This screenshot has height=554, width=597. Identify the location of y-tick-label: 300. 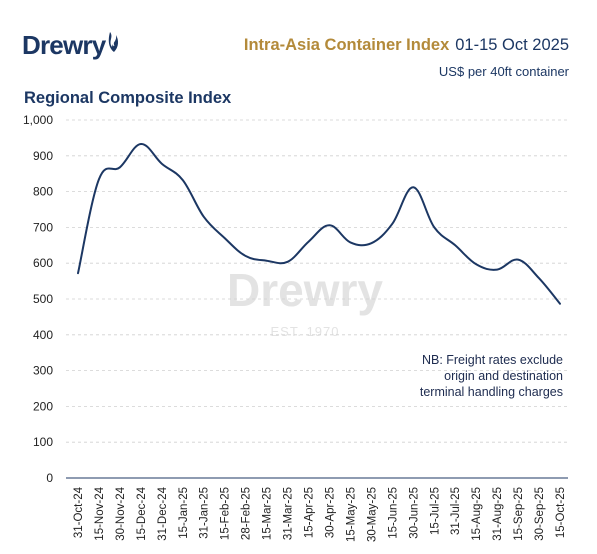
(43, 371).